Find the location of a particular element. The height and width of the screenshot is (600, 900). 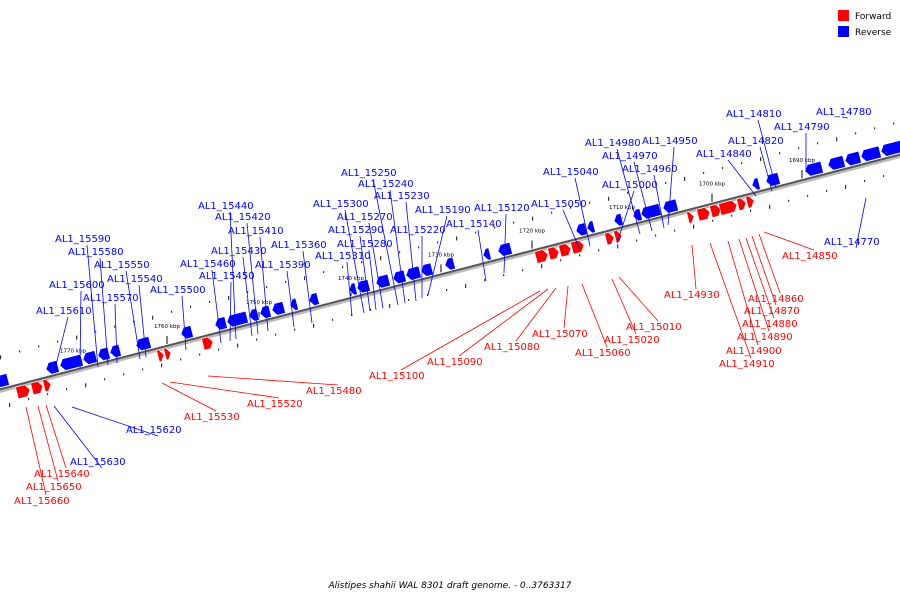

gene-label: AL1_15020 is located at coordinates (632, 340).